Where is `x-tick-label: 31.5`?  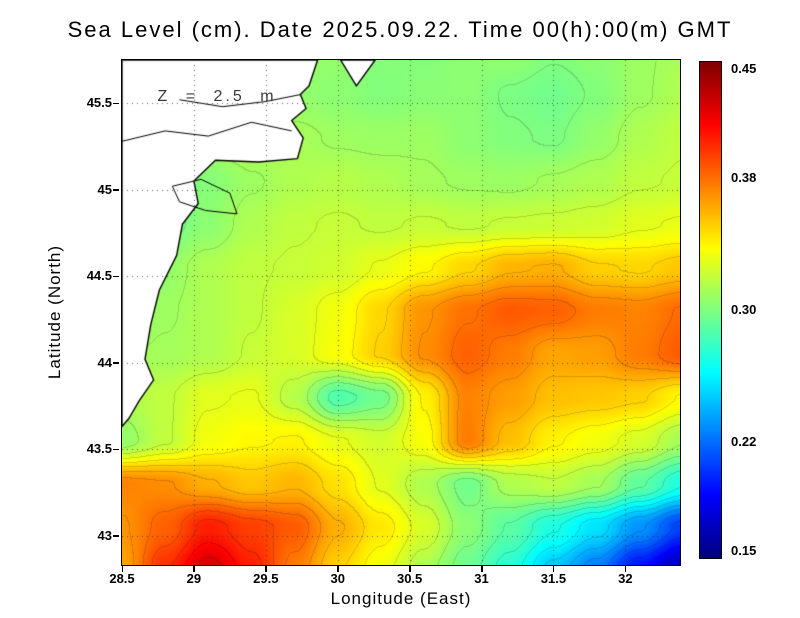
x-tick-label: 31.5 is located at coordinates (553, 578).